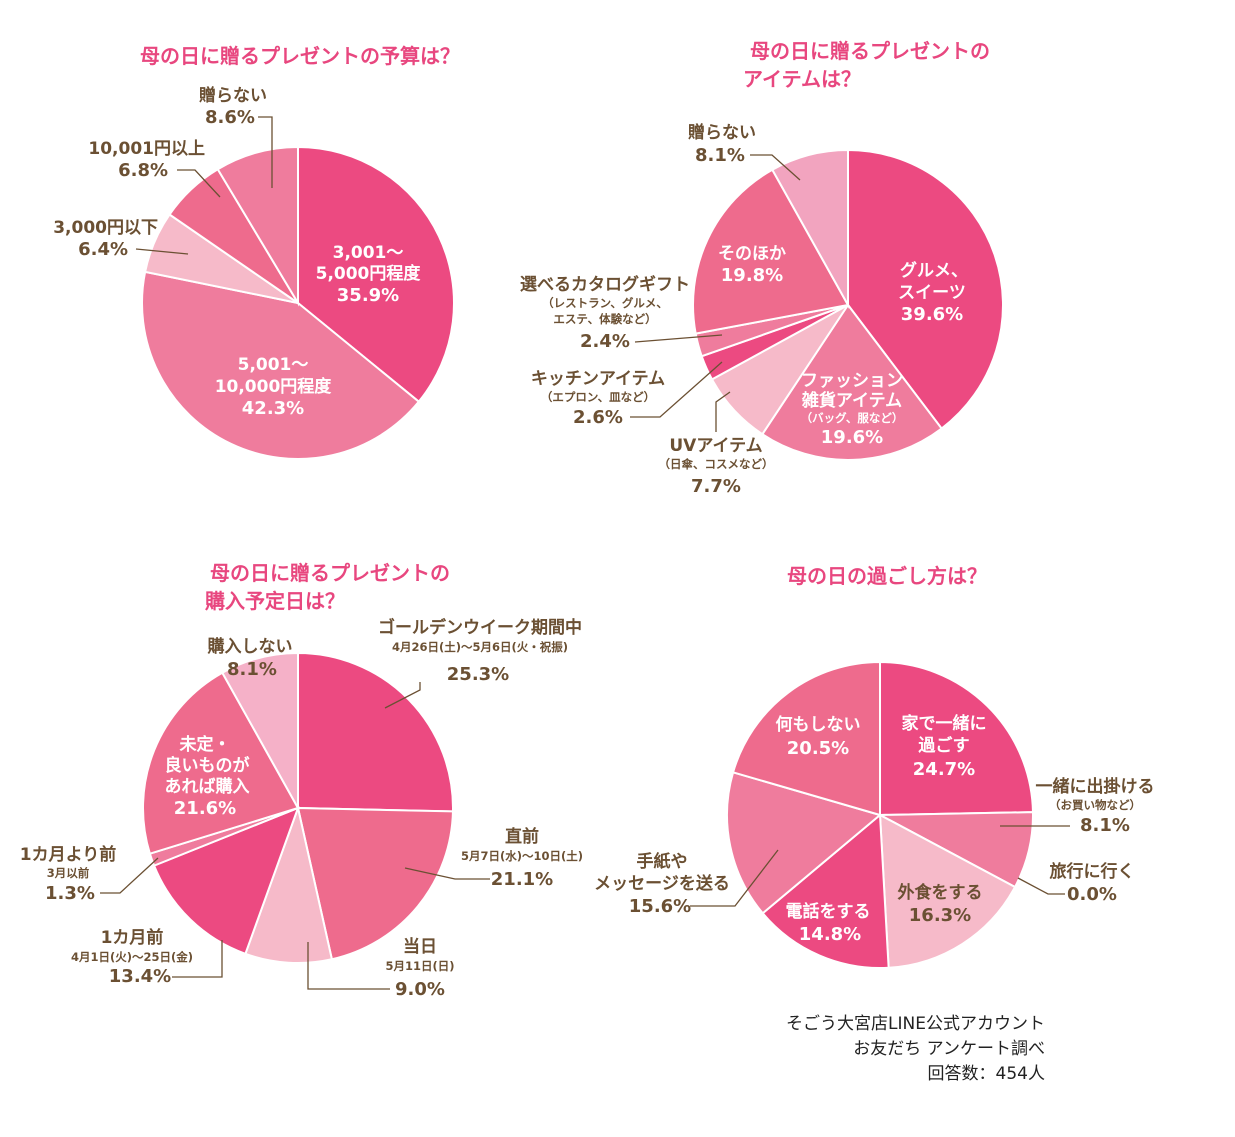 The image size is (1235, 1137). I want to click on source-note: そごう大宮店LINE公式アカウント お友だち アンケート調べ 回答数：454人, so click(915, 1049).